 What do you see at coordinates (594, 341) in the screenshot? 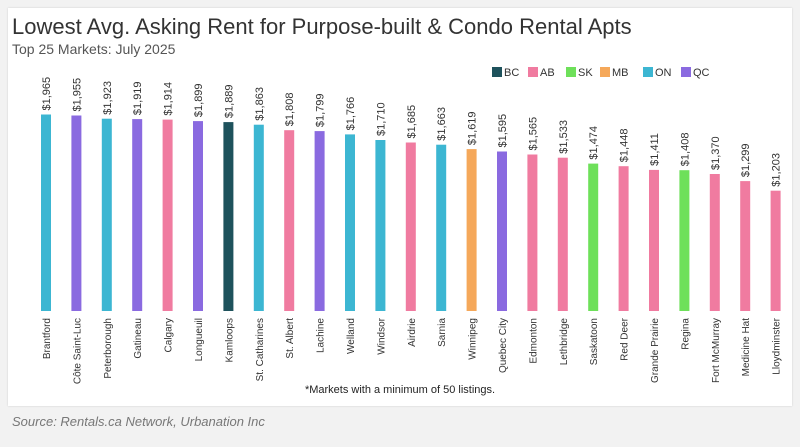
I see `x-tick-label-saskatoon: Saskatoon` at bounding box center [594, 341].